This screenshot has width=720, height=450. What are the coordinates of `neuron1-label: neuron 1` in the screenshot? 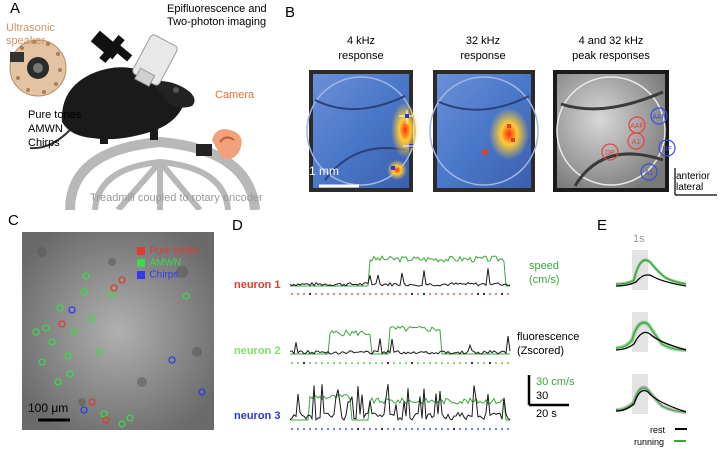 It's located at (257, 285).